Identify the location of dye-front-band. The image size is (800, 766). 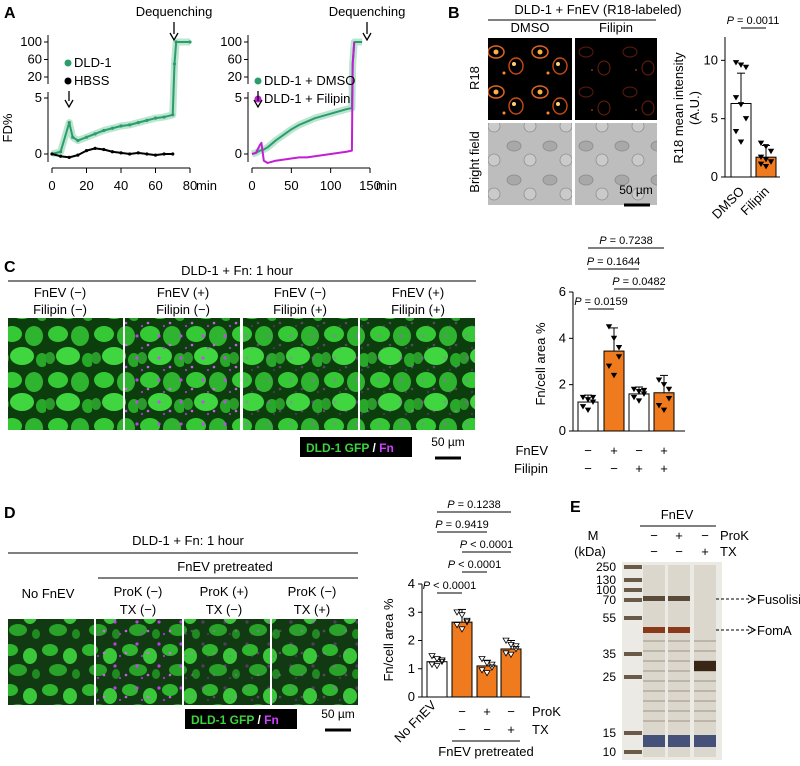
(705, 741).